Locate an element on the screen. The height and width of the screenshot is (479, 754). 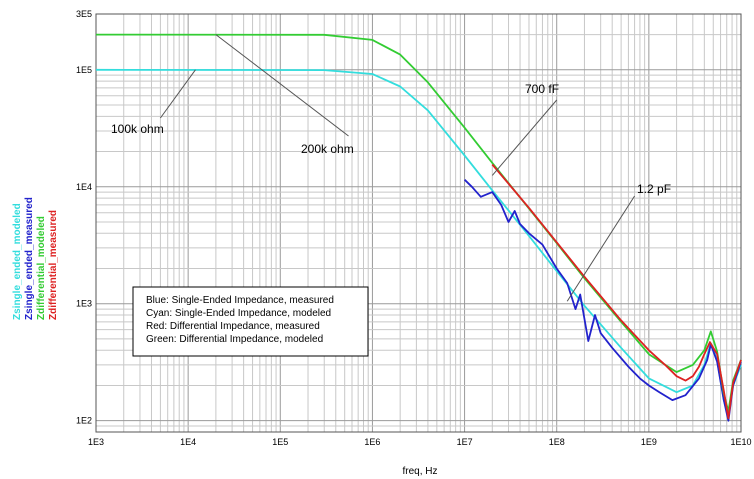
x-tick-label: 1E10 is located at coordinates (740, 442).